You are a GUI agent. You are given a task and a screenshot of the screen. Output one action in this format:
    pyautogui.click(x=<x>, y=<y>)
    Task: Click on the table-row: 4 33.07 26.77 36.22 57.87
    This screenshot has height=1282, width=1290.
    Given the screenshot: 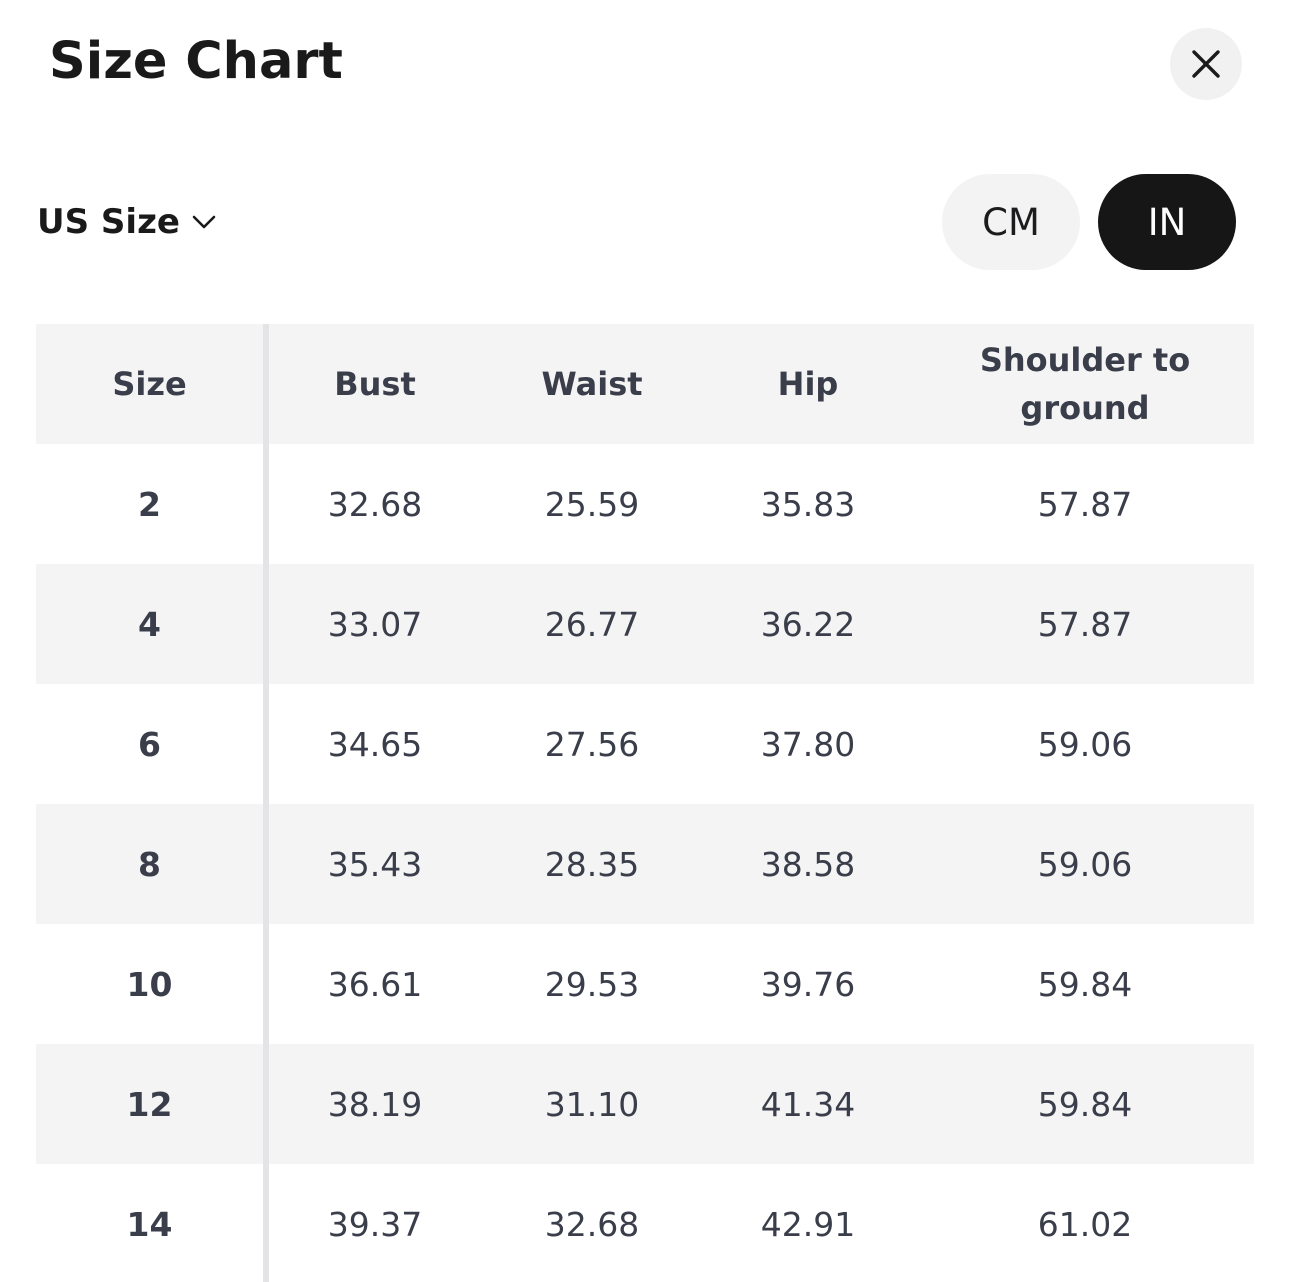 What is the action you would take?
    pyautogui.click(x=645, y=624)
    